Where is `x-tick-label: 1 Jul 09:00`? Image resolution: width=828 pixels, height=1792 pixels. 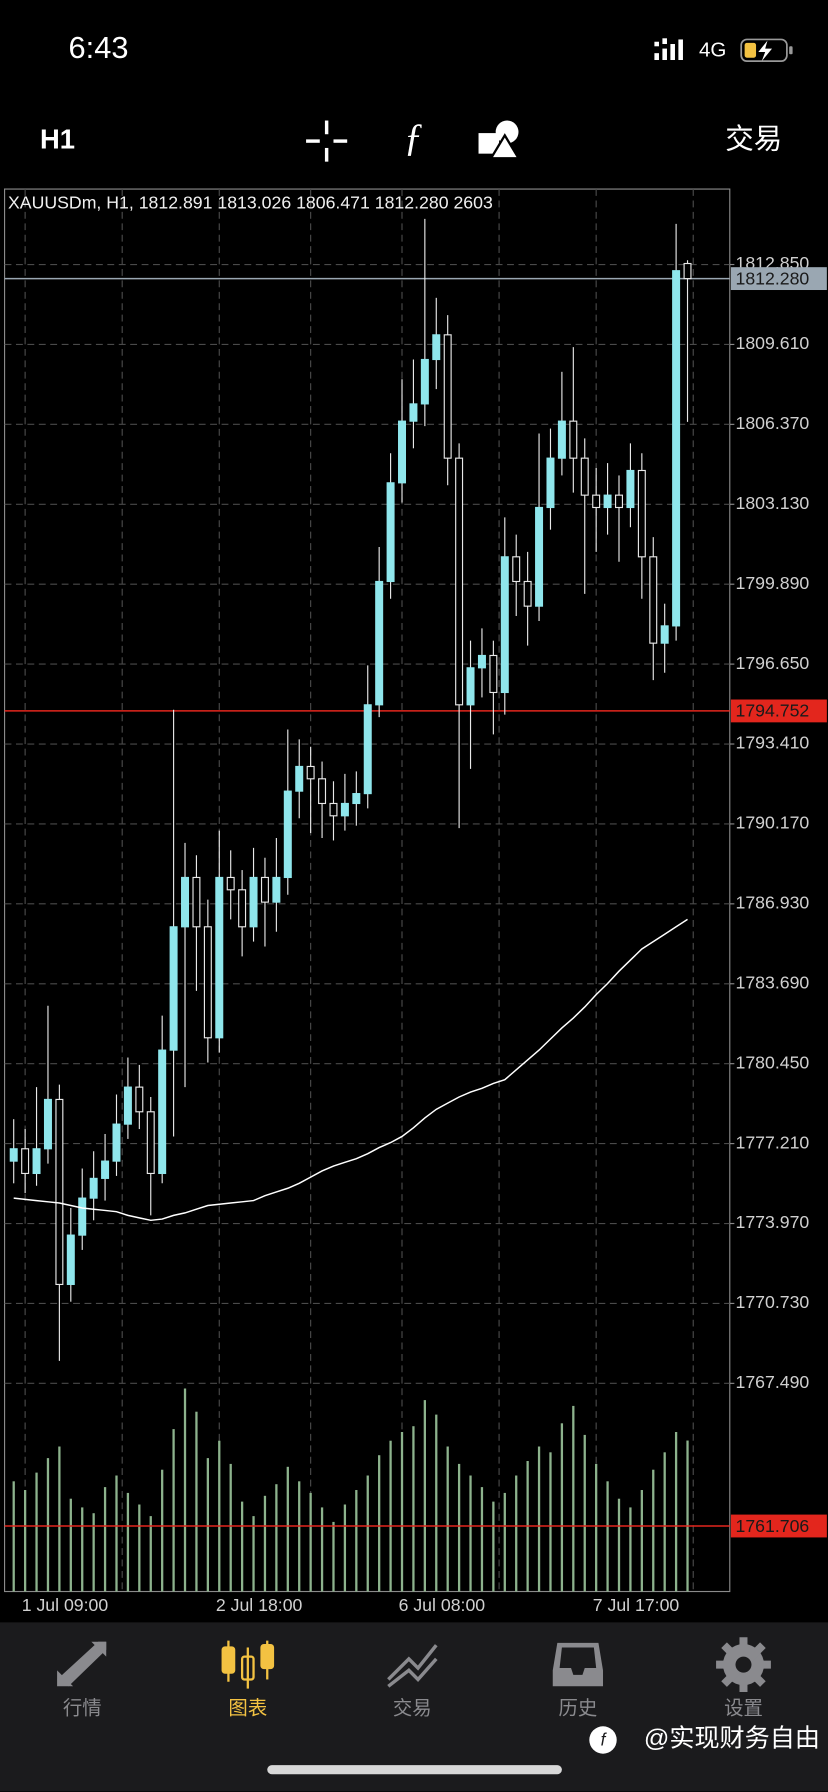
x-tick-label: 1 Jul 09:00 is located at coordinates (65, 1605).